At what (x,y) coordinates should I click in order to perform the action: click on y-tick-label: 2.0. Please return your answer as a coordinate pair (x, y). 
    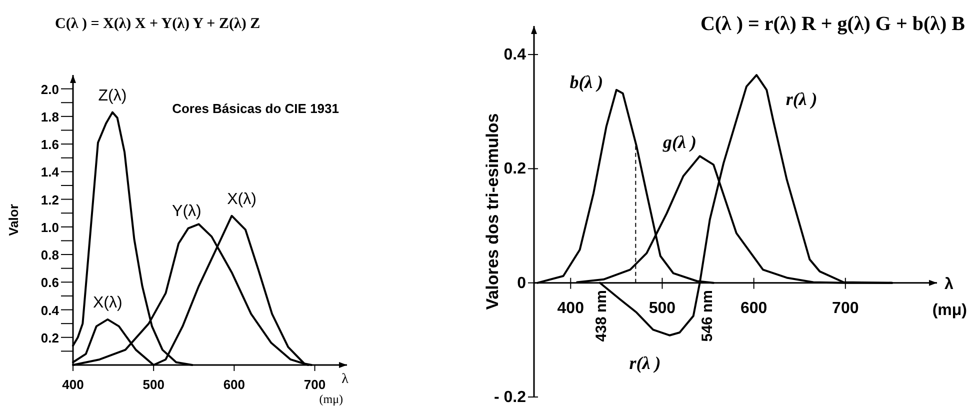
    Looking at the image, I should click on (49, 89).